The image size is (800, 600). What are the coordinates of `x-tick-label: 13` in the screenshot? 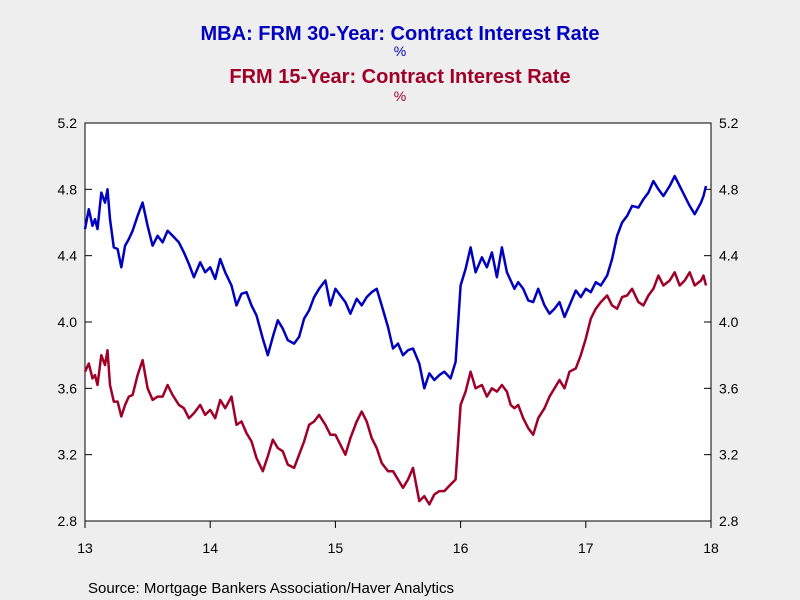 It's located at (85, 548).